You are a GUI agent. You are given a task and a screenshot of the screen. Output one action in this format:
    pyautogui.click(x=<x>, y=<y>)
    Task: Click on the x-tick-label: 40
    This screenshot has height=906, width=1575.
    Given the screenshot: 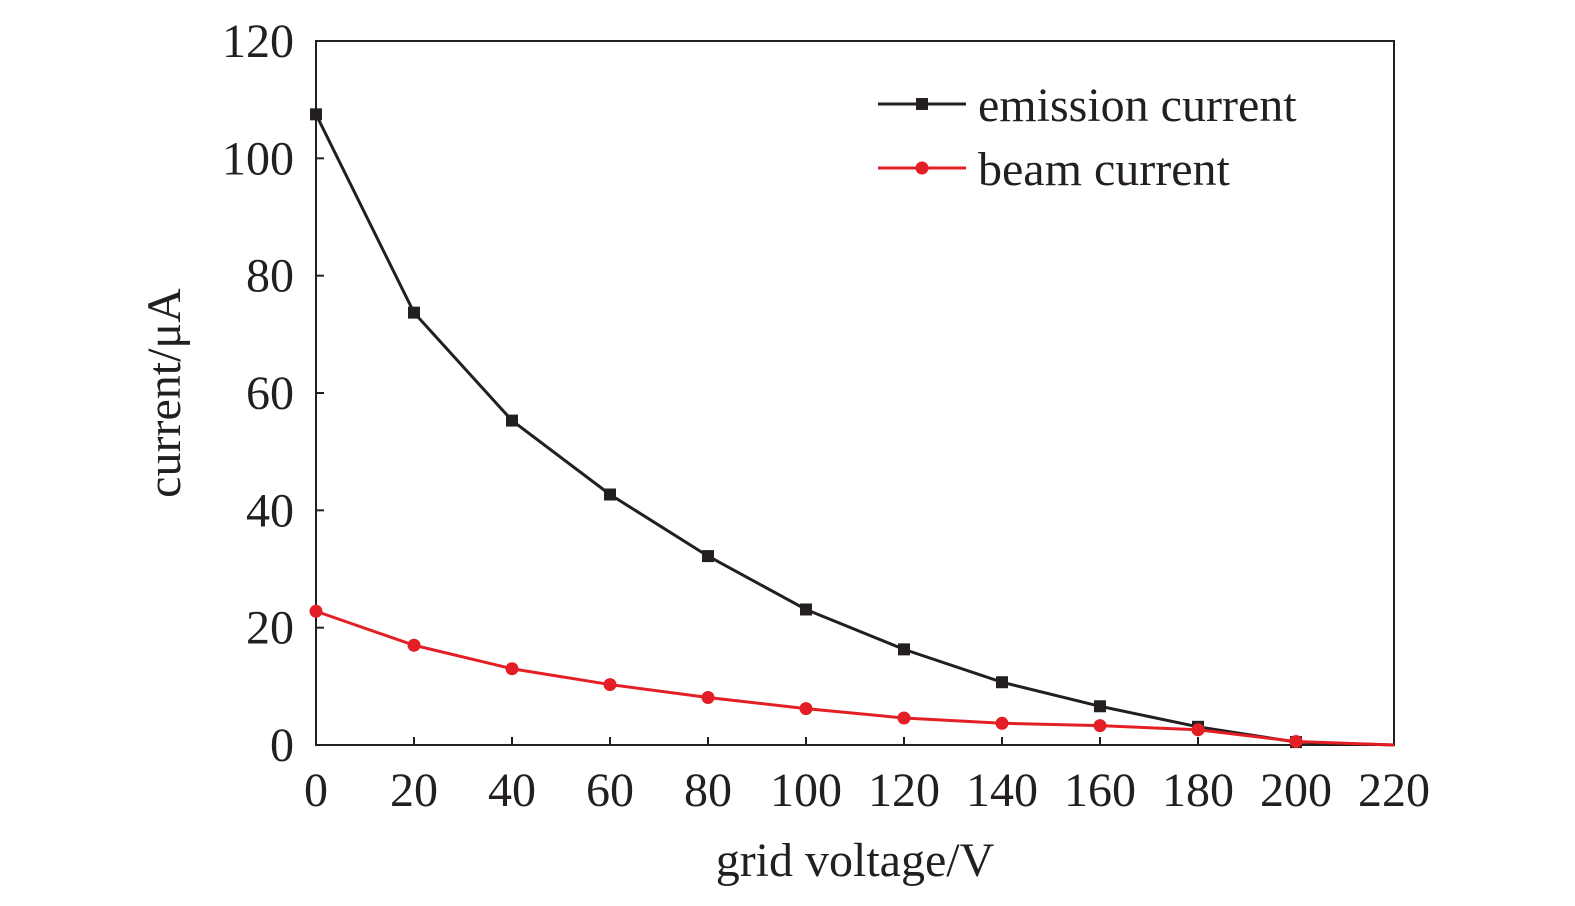 What is the action you would take?
    pyautogui.click(x=512, y=790)
    